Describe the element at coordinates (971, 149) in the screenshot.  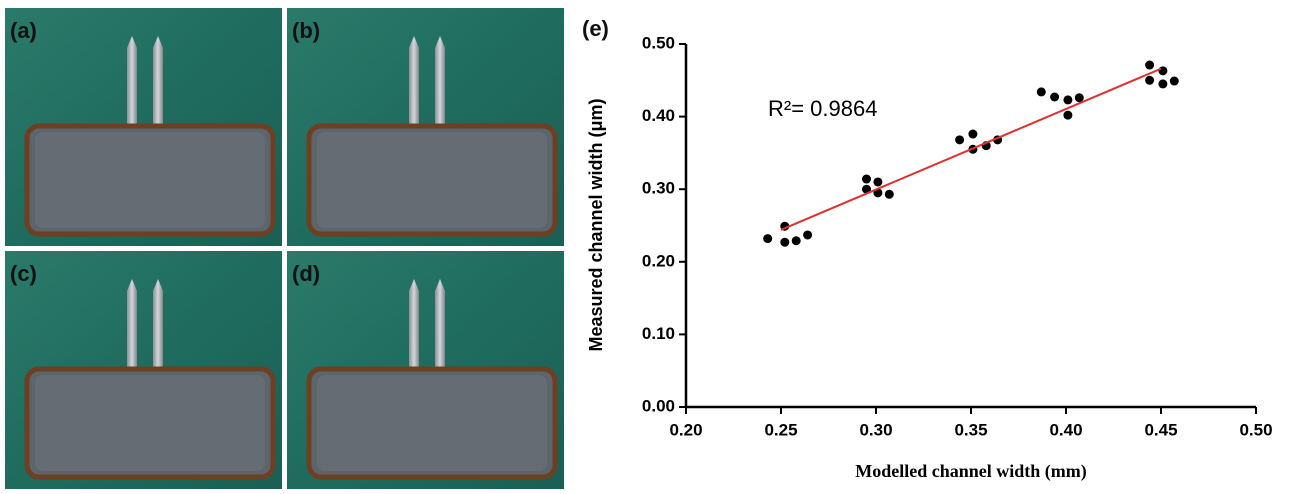
I see `fit-line` at that location.